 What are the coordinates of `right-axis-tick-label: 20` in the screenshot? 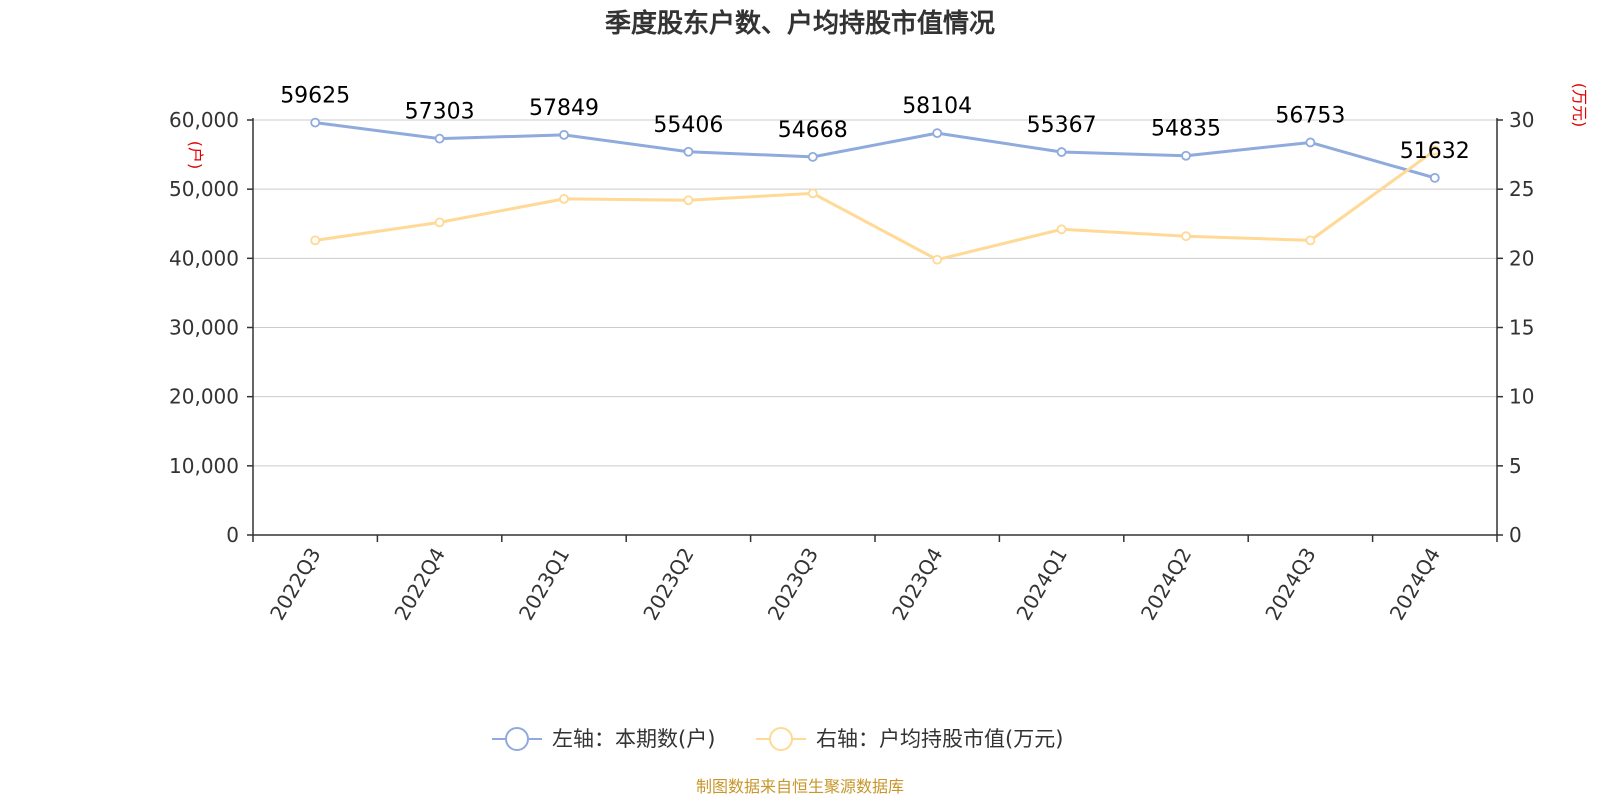 It's located at (1521, 258).